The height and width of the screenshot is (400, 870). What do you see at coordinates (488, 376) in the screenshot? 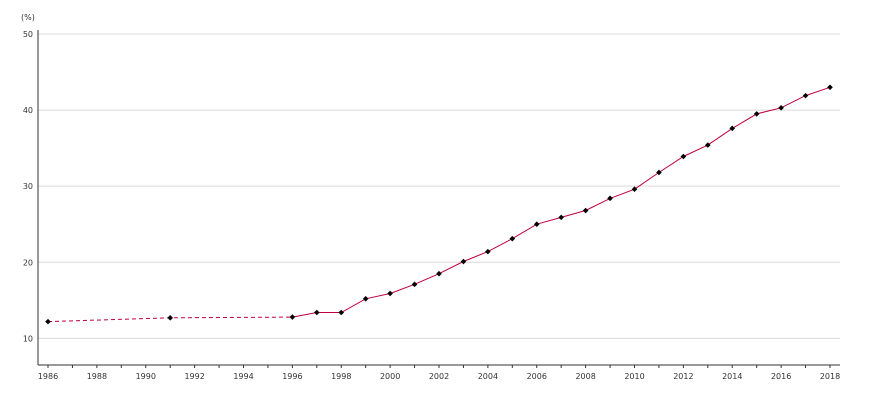
I see `x-tick-label: 2004` at bounding box center [488, 376].